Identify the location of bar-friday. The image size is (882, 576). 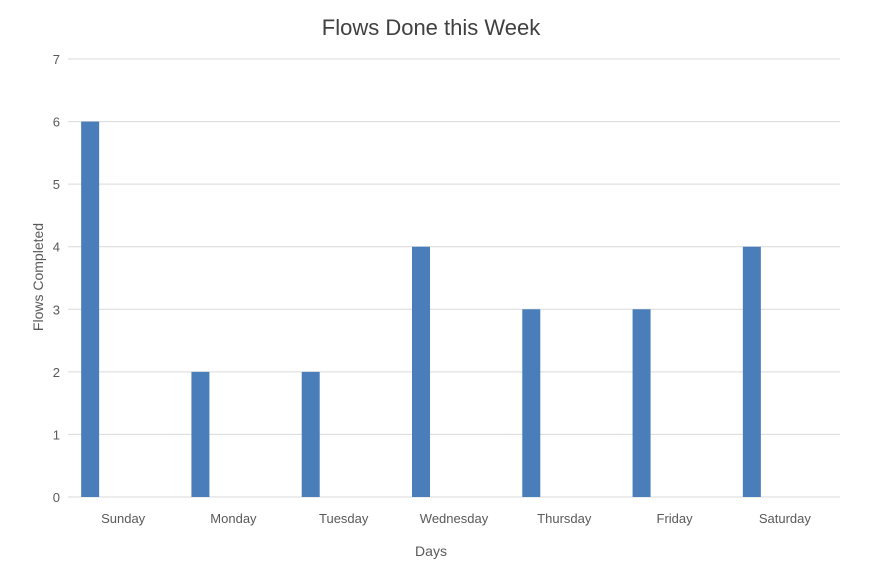
(641, 403).